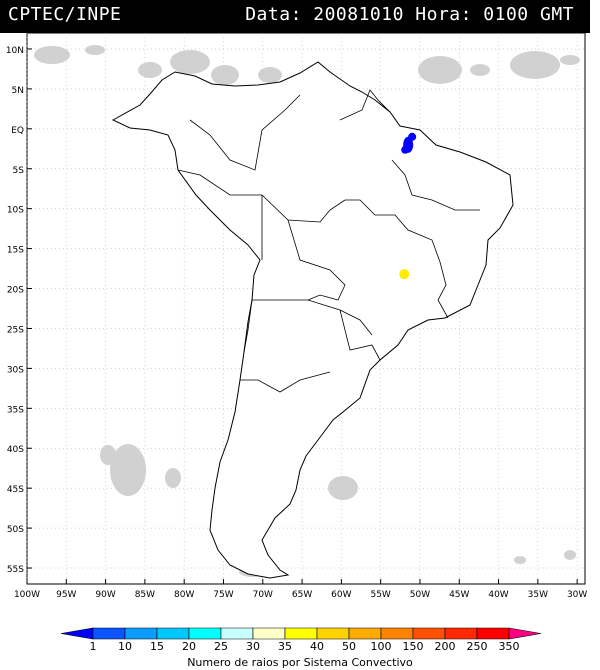  I want to click on colorbar-label: 40, so click(317, 646).